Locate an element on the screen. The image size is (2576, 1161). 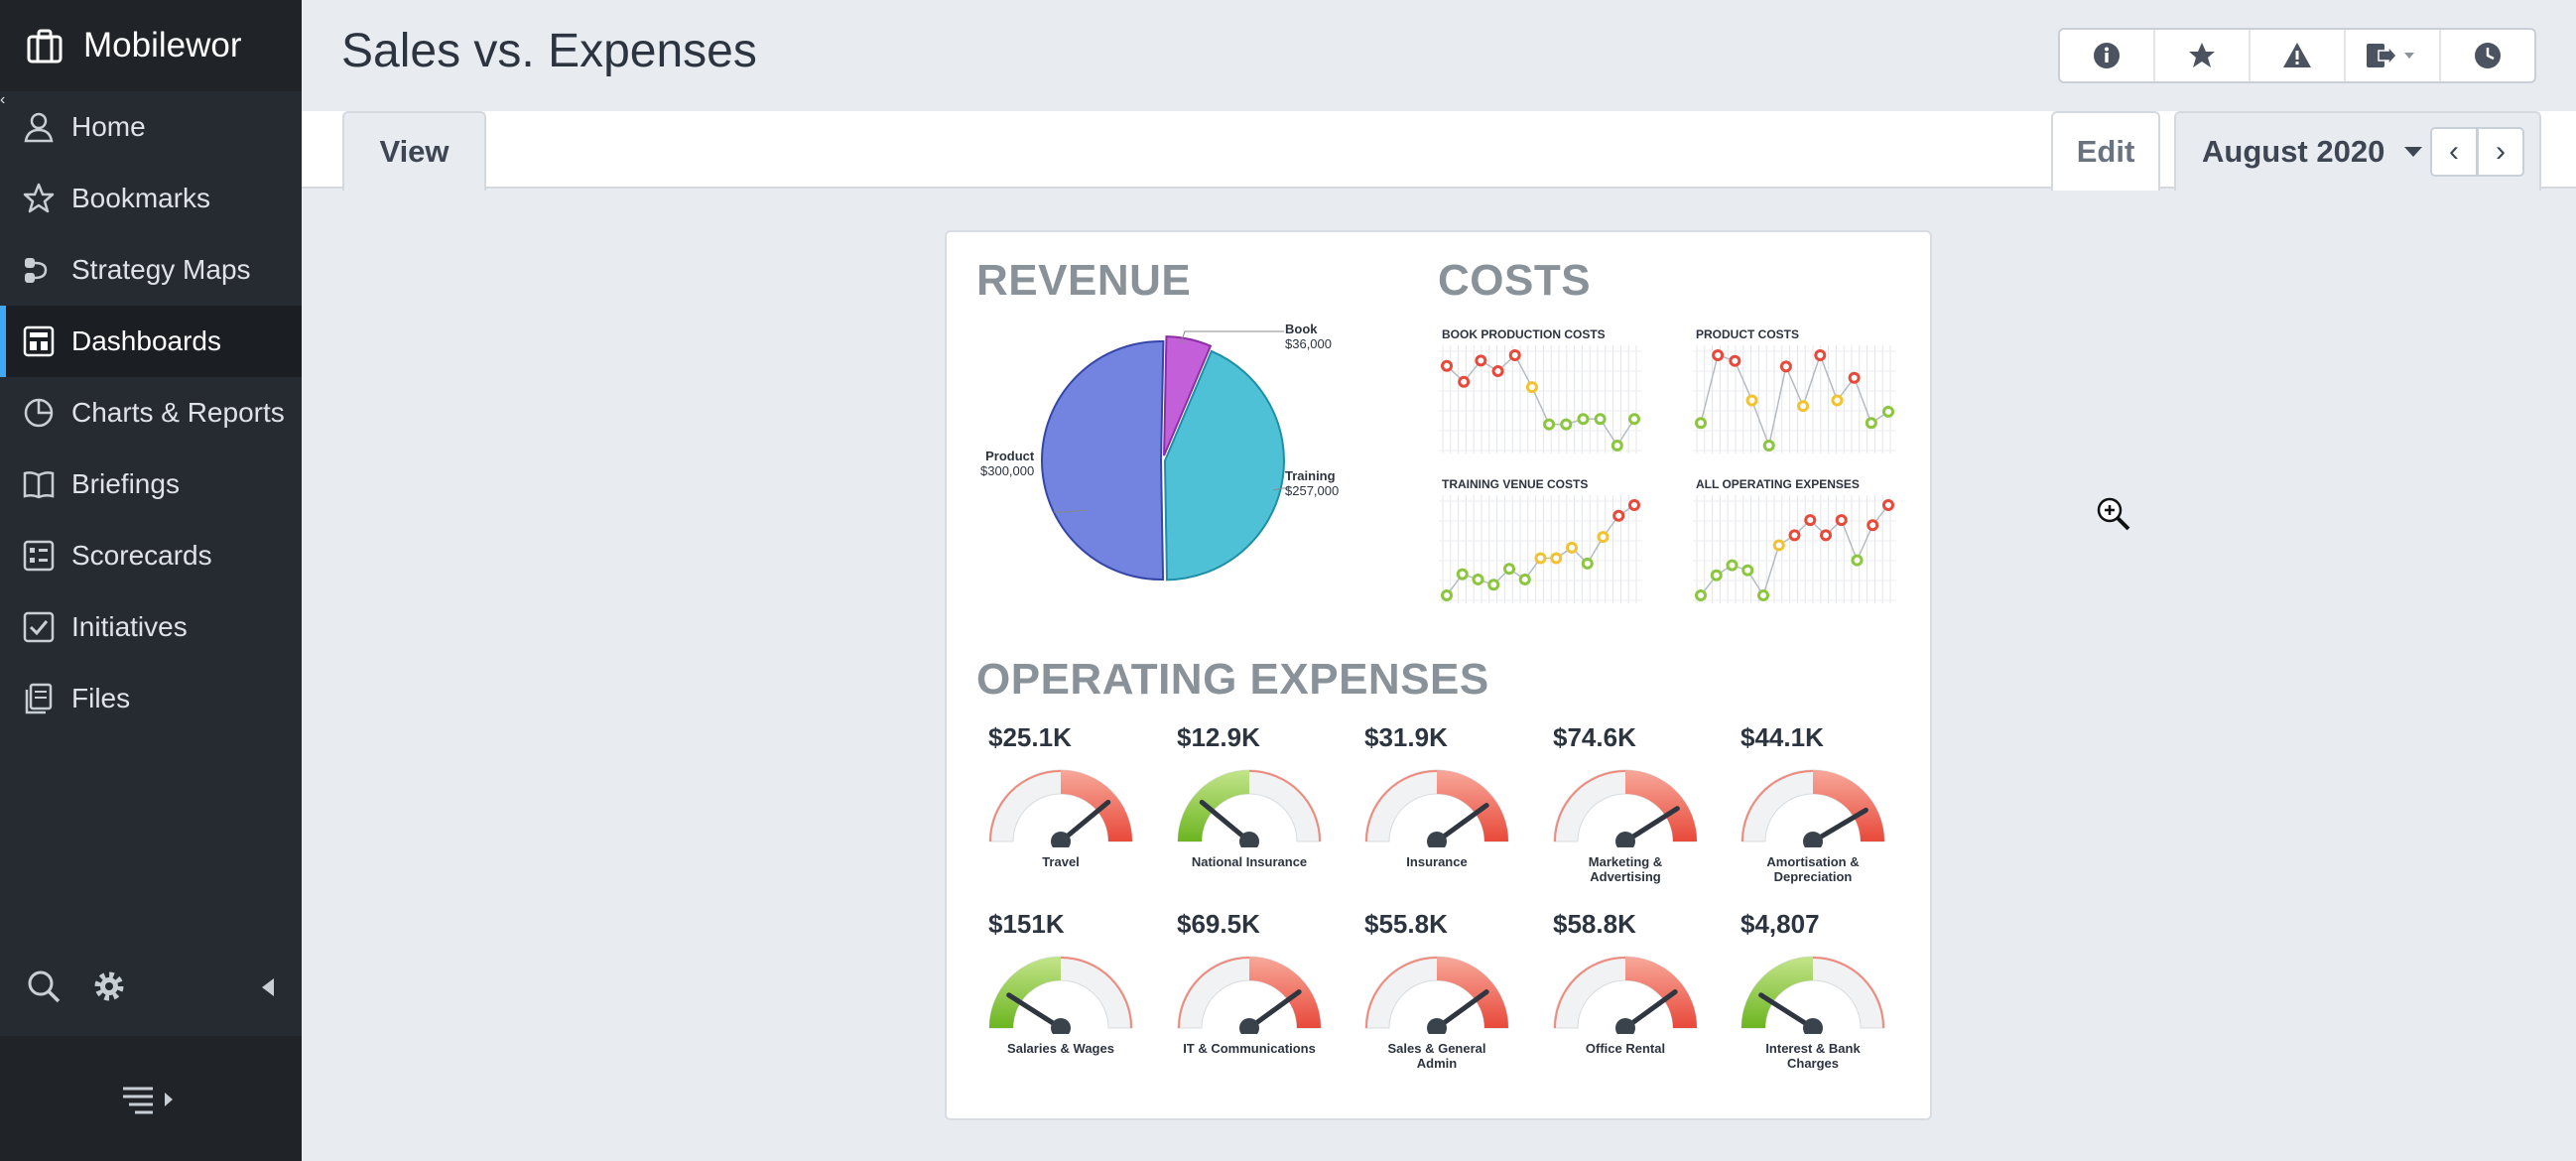
brand-name: Mobilewor is located at coordinates (163, 45).